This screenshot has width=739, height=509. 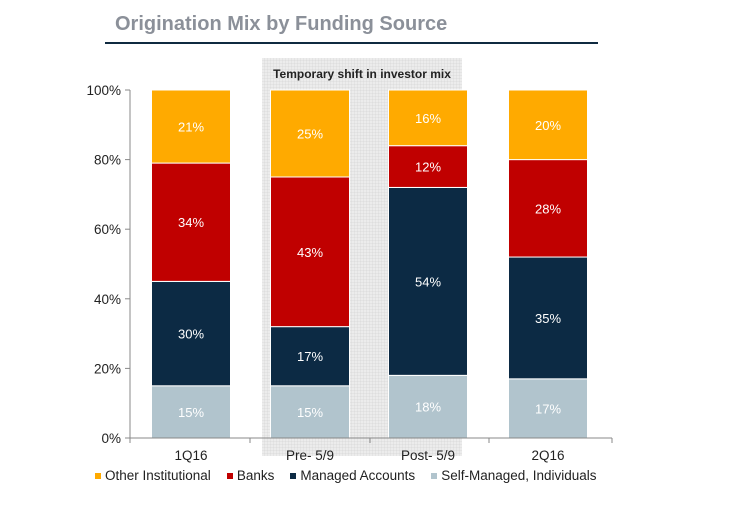 What do you see at coordinates (428, 455) in the screenshot?
I see `x-tick-label: Post- 5/9` at bounding box center [428, 455].